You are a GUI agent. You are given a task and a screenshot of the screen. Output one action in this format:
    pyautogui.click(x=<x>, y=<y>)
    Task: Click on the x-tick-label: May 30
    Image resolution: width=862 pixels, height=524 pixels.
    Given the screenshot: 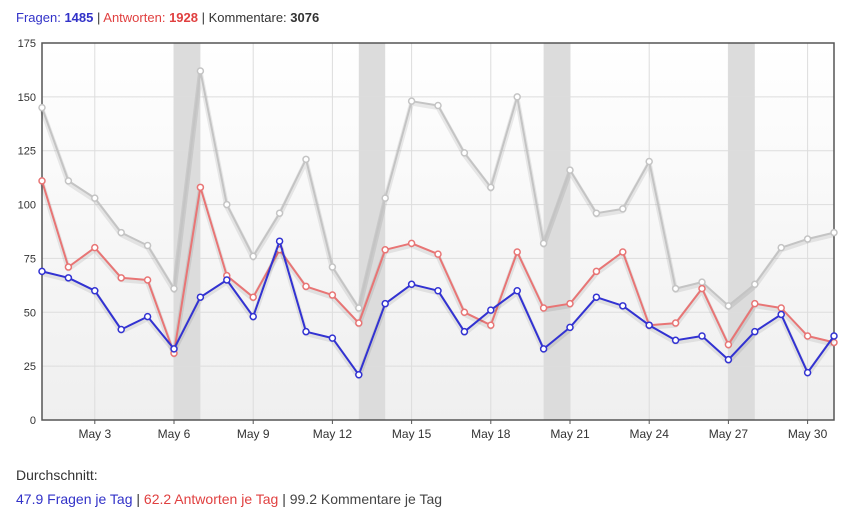 What is the action you would take?
    pyautogui.click(x=808, y=434)
    